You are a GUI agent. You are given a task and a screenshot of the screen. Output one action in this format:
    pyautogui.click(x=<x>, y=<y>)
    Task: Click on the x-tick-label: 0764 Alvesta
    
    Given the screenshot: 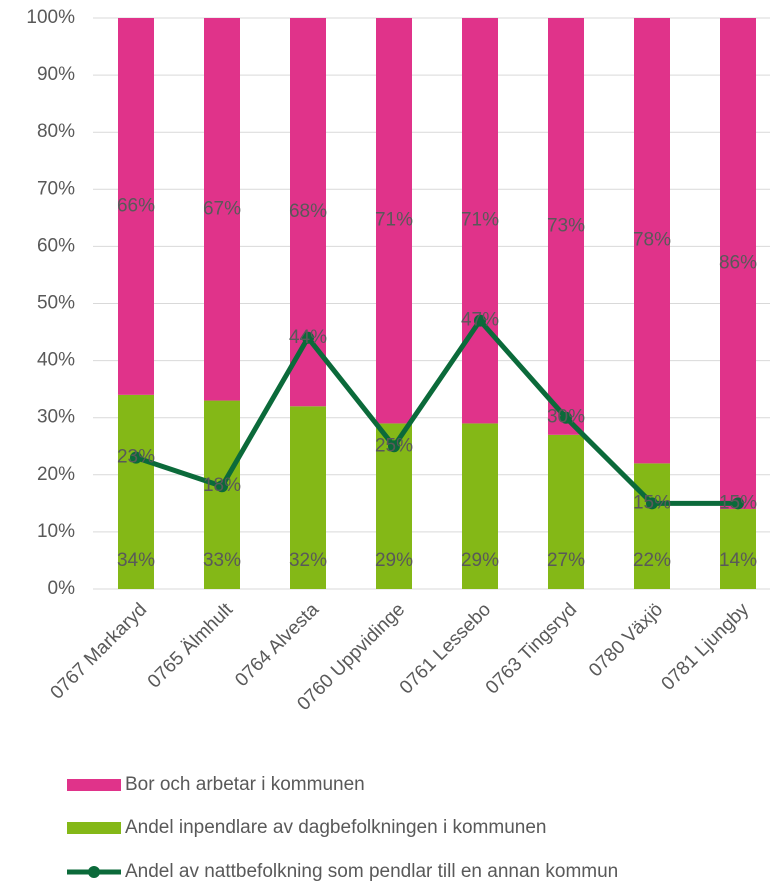 What is the action you would take?
    pyautogui.click(x=277, y=645)
    